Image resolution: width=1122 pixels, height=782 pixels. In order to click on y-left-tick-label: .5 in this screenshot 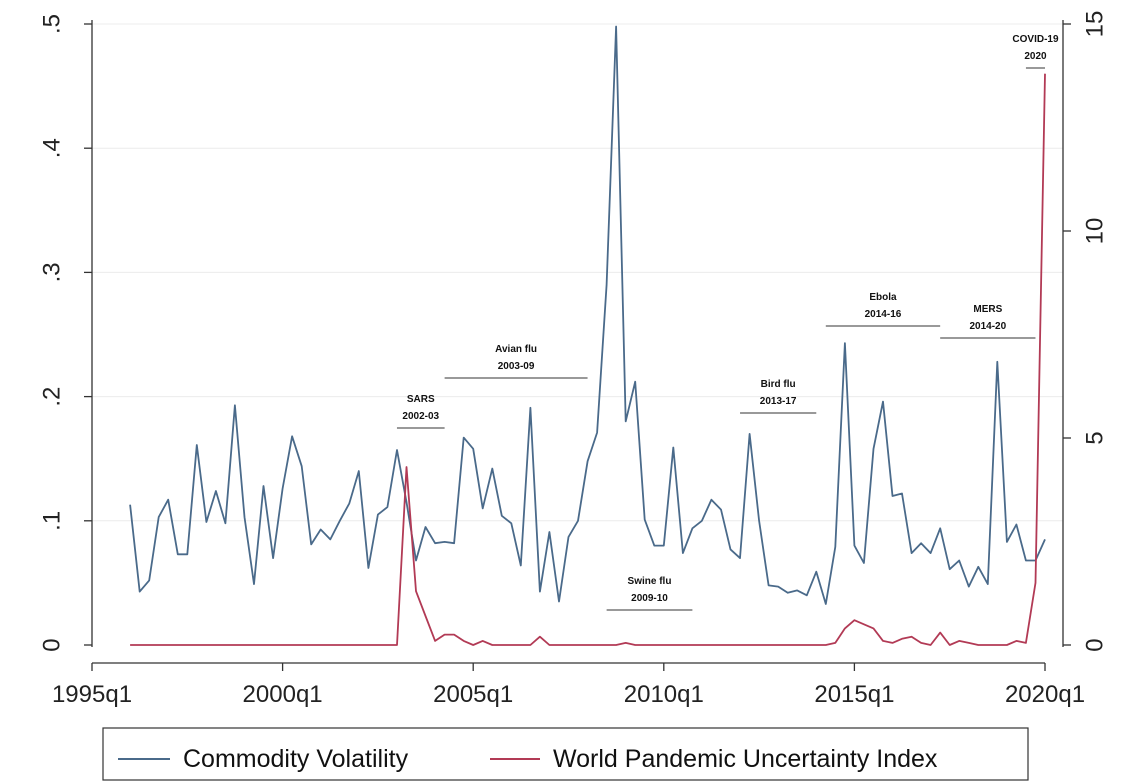, I will do `click(52, 24)`.